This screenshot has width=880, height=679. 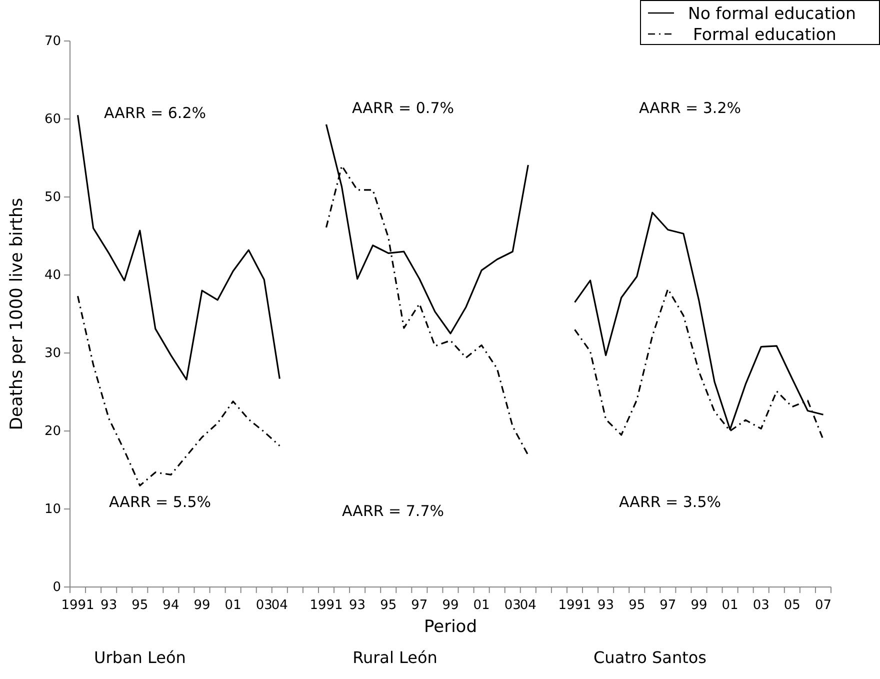 What do you see at coordinates (56, 588) in the screenshot?
I see `y-tick-label: 0` at bounding box center [56, 588].